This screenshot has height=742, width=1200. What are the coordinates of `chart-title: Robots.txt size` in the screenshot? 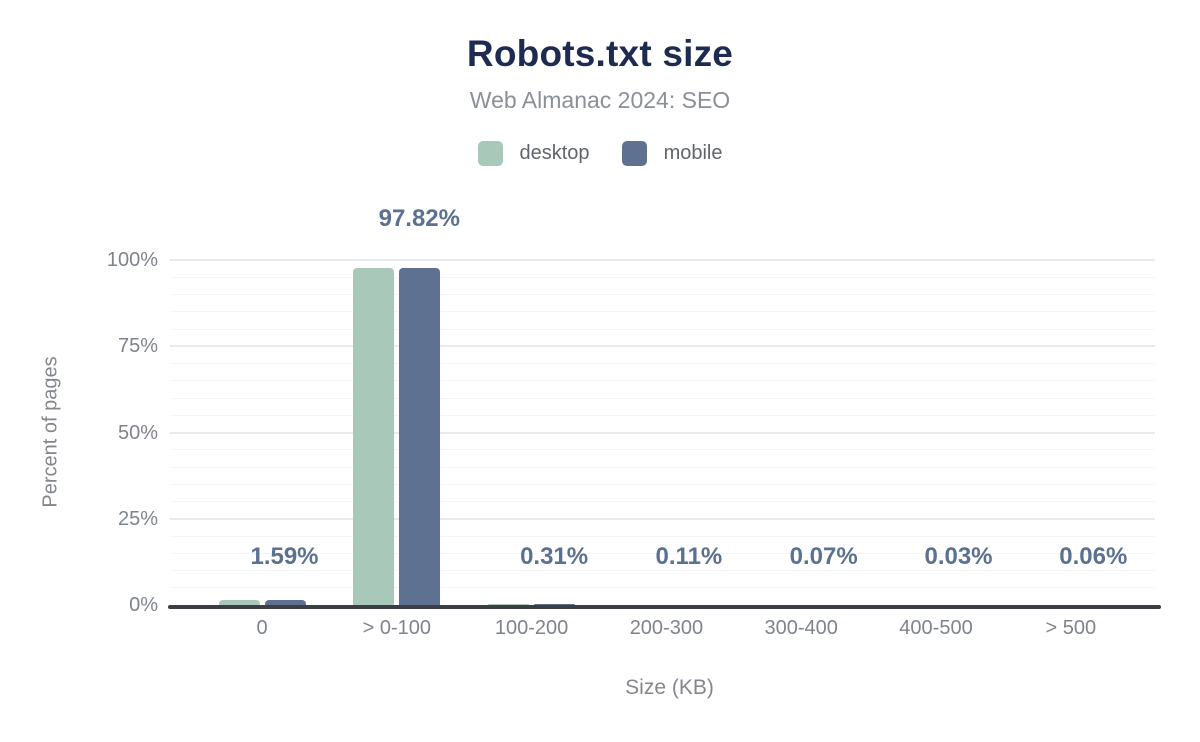 It's located at (600, 53).